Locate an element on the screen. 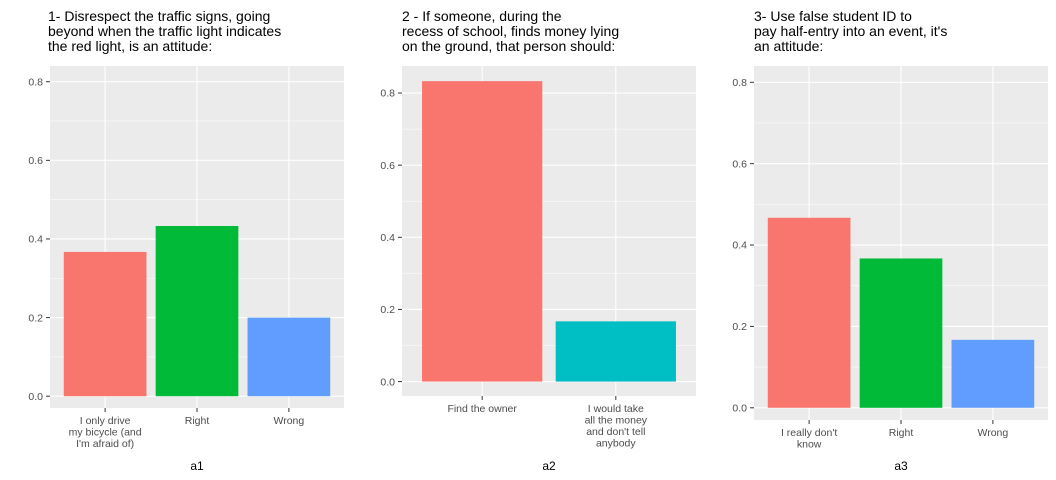 The image size is (1056, 480). chart-title-line: an attitude: is located at coordinates (788, 46).